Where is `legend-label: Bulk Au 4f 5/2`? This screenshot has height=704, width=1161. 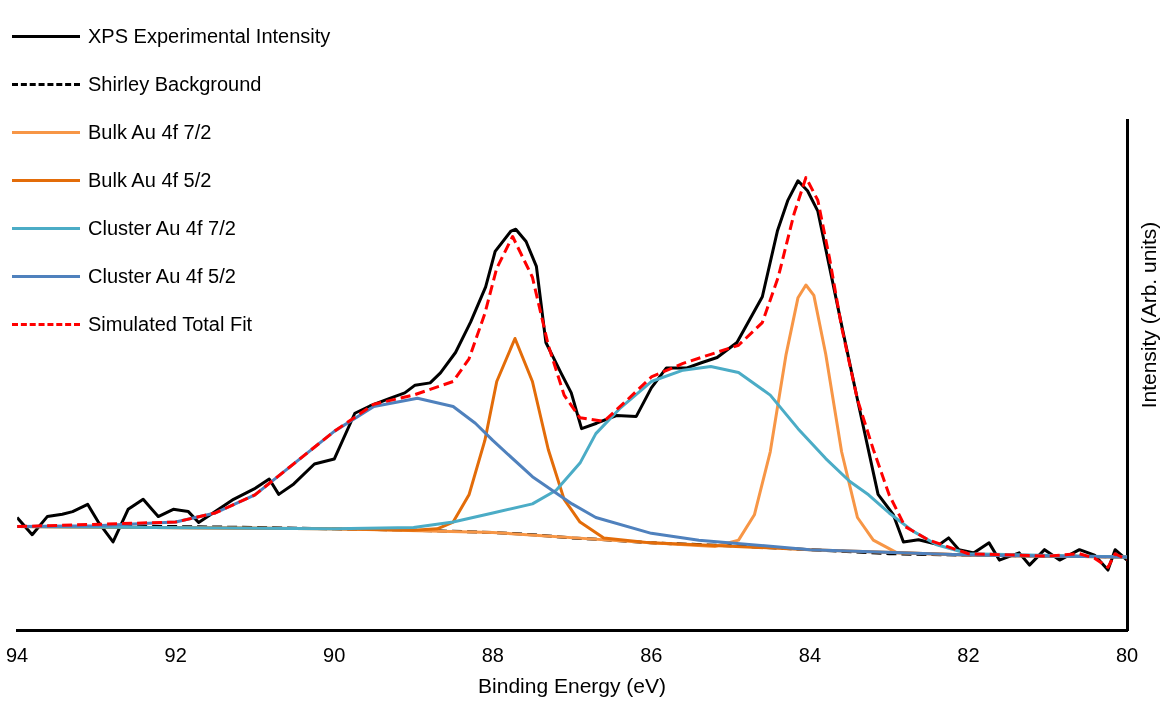 legend-label: Bulk Au 4f 5/2 is located at coordinates (150, 180).